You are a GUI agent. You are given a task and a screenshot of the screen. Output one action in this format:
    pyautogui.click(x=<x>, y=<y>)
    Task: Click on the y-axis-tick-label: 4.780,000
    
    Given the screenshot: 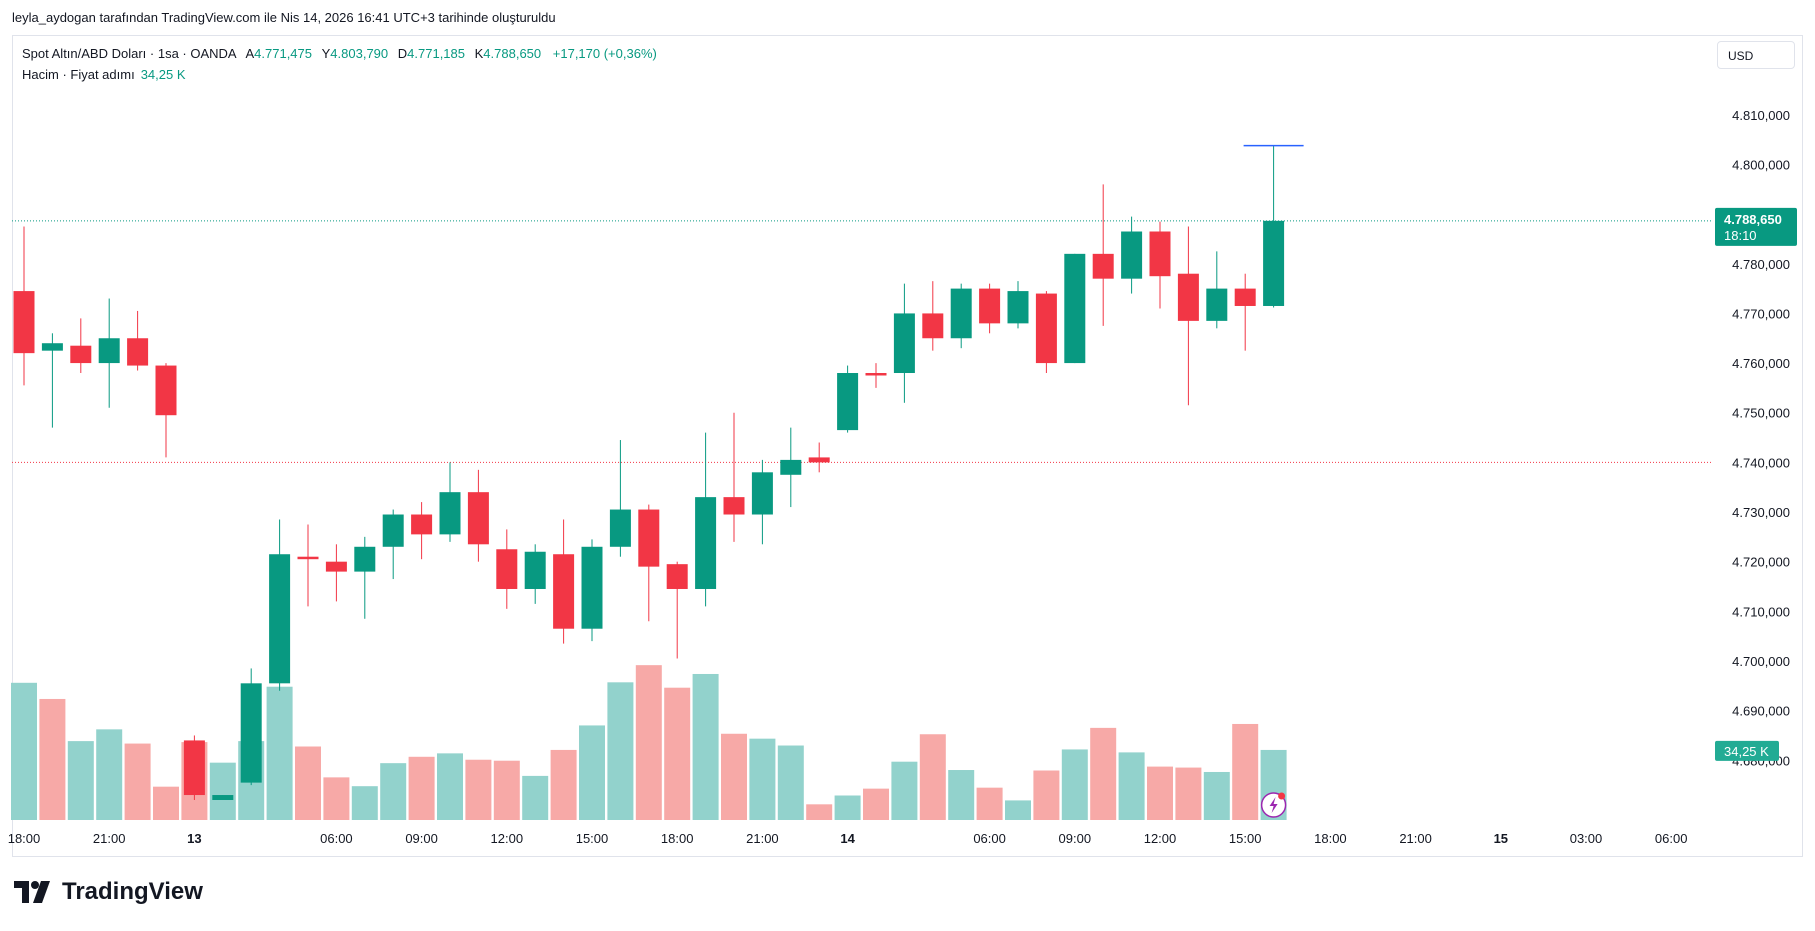 What is the action you would take?
    pyautogui.click(x=1761, y=264)
    